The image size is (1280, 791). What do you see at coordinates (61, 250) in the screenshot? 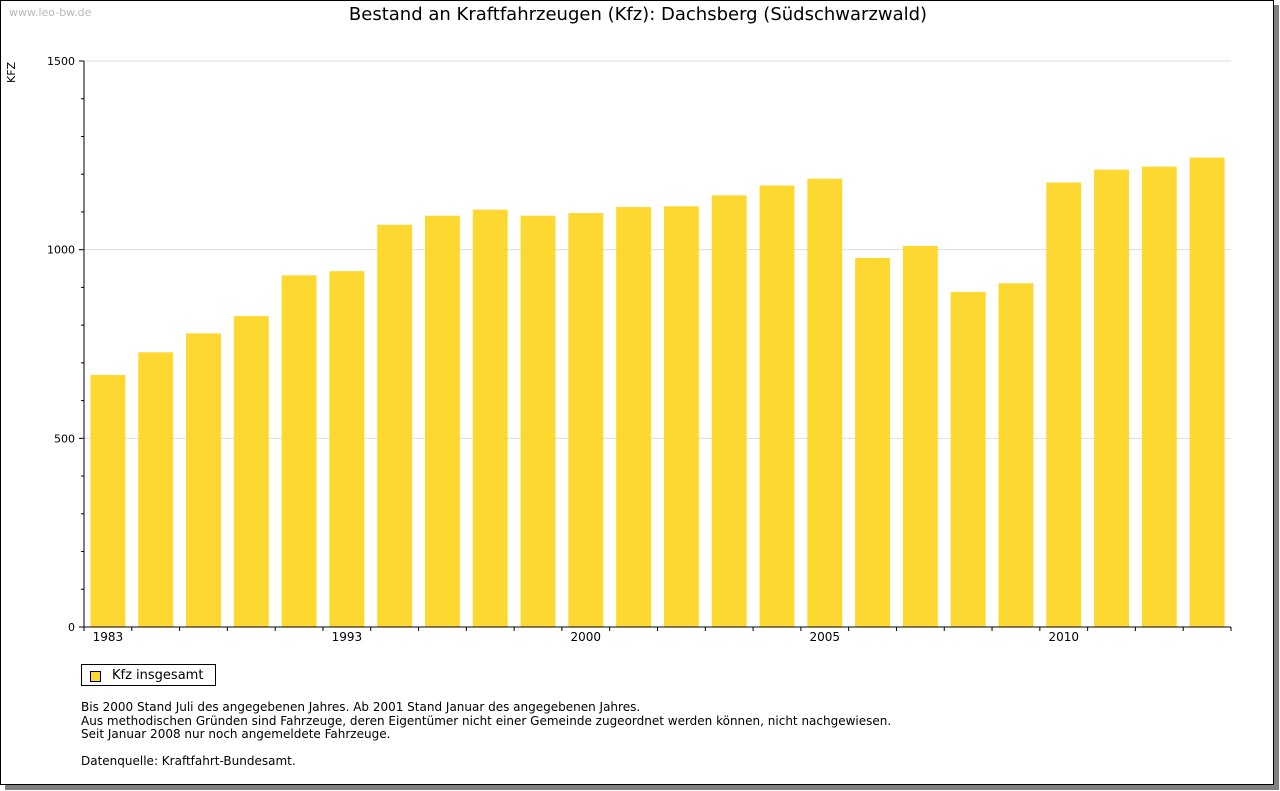
I see `y-tick-label: 1000` at bounding box center [61, 250].